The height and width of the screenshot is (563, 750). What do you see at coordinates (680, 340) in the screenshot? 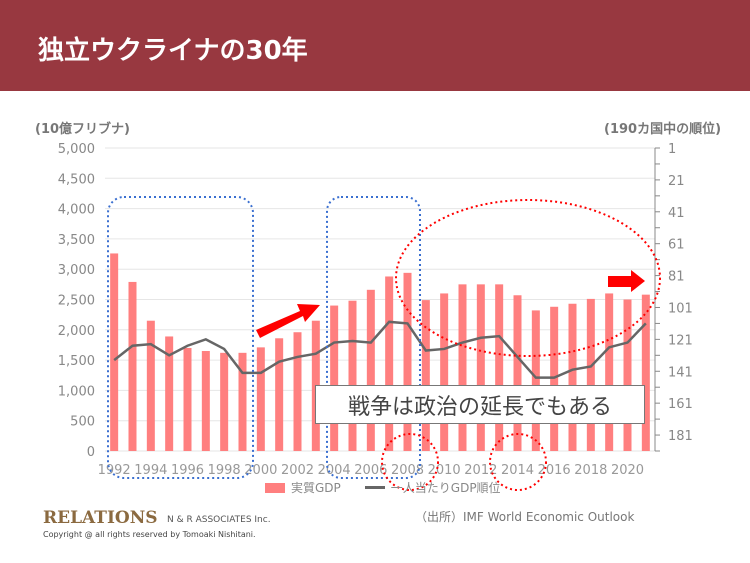
I see `right-tick-label: 121` at bounding box center [680, 340].